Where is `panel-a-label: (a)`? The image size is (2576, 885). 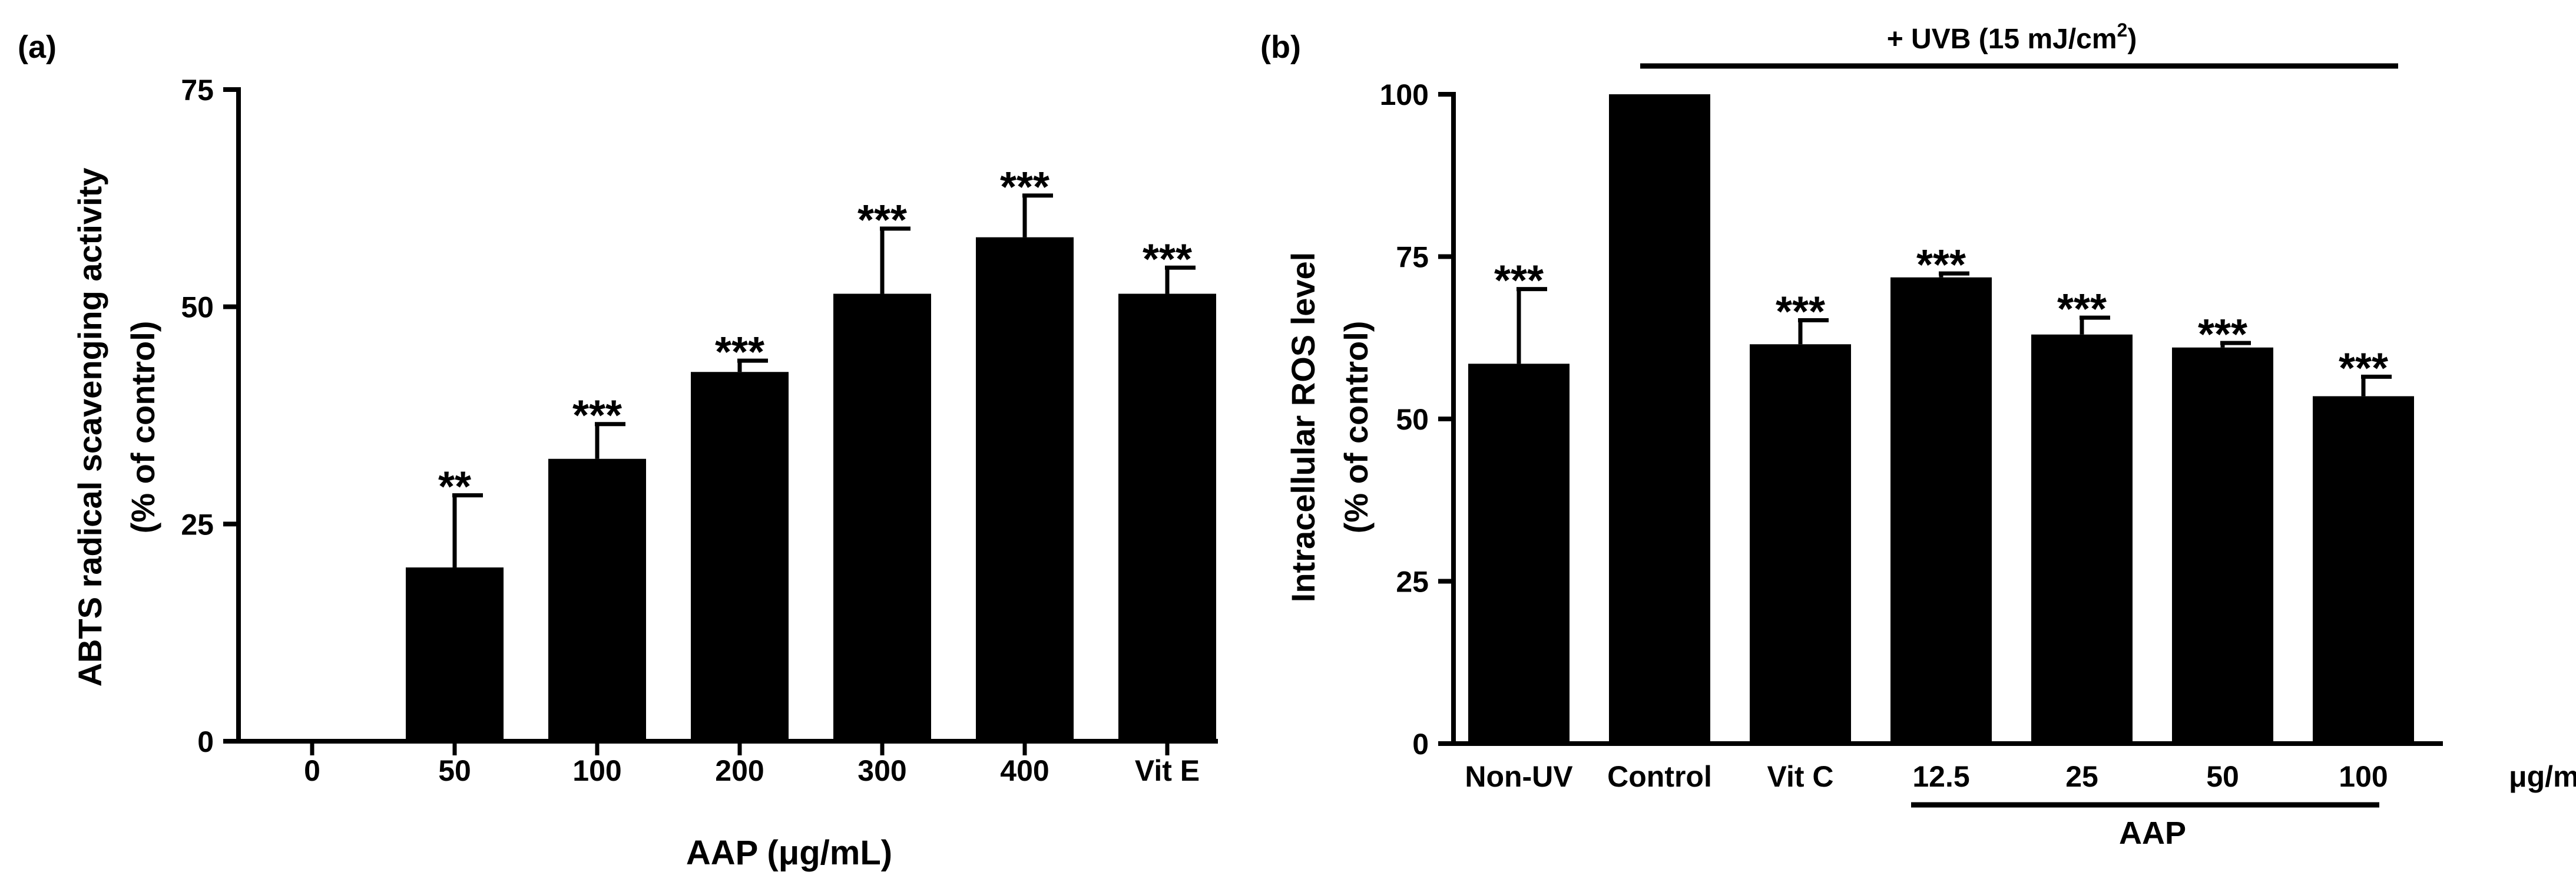
panel-a-label: (a) is located at coordinates (37, 47).